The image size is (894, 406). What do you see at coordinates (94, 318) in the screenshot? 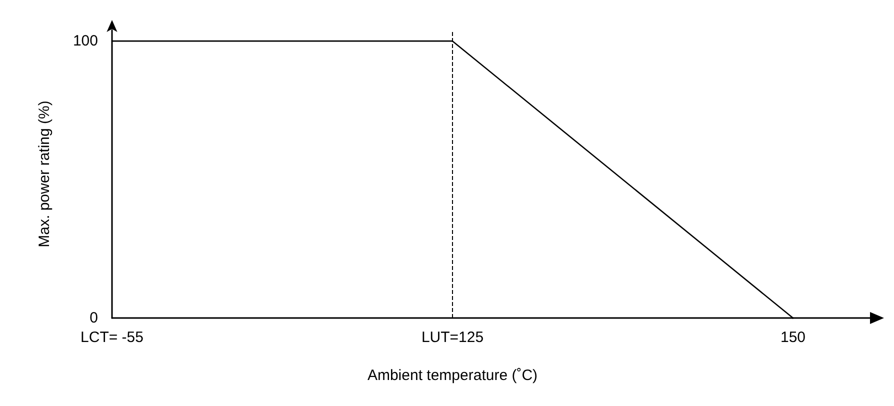
I see `y-tick-label: 0` at bounding box center [94, 318].